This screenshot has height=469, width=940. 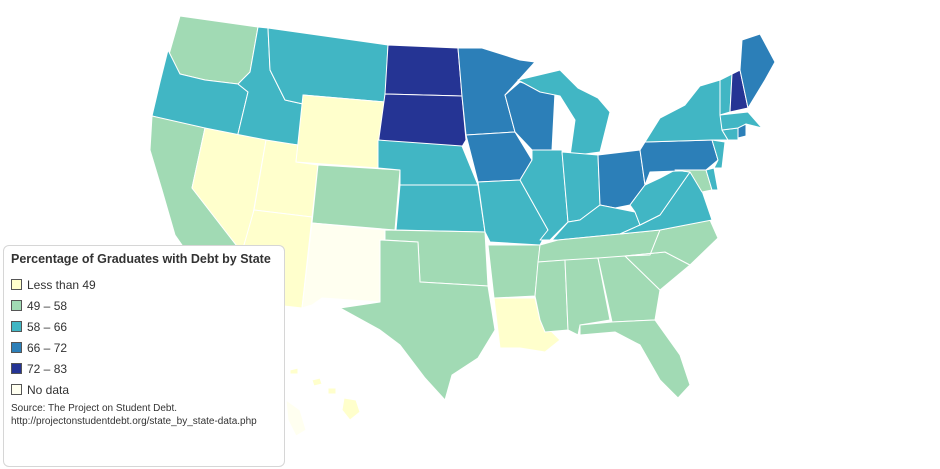 What do you see at coordinates (757, 71) in the screenshot?
I see `state-maine` at bounding box center [757, 71].